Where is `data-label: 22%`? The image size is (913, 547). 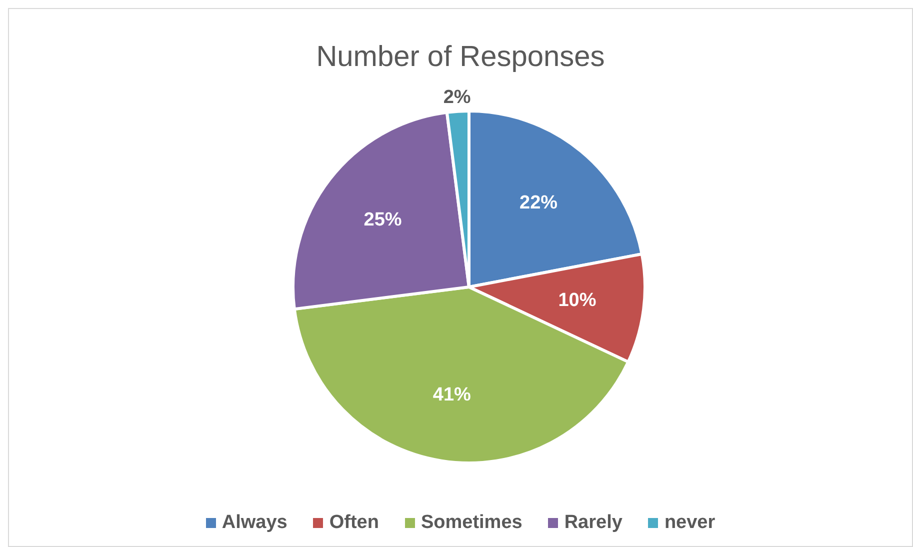
data-label: 22% is located at coordinates (539, 203).